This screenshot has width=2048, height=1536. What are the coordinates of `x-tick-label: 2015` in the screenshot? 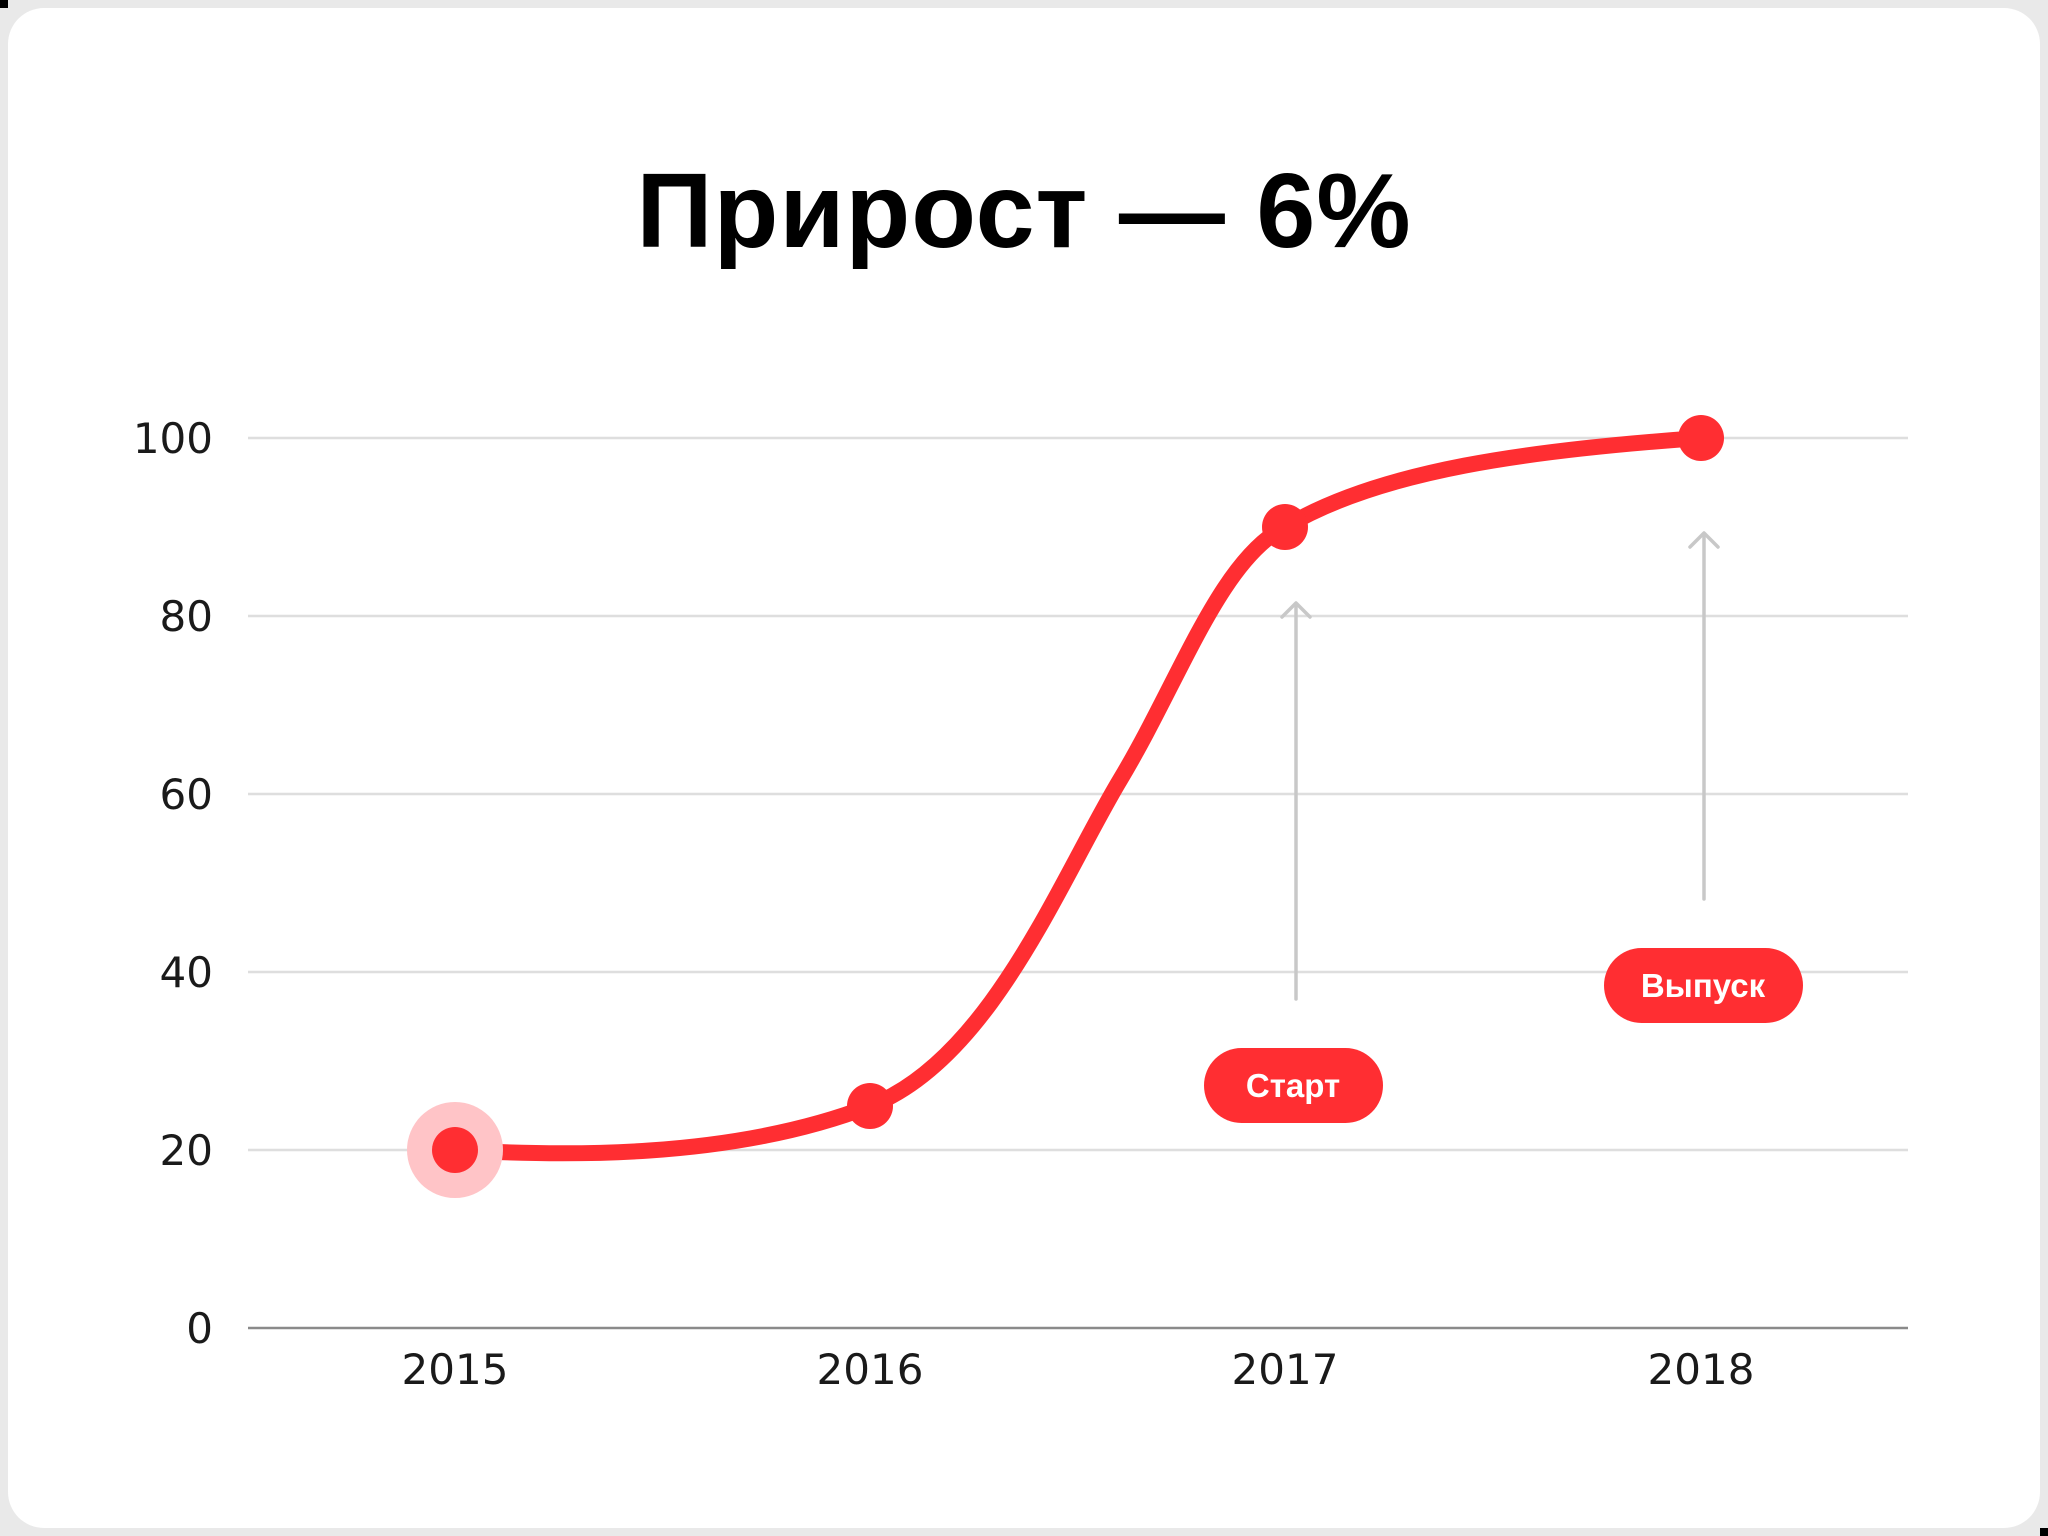 It's located at (455, 1369).